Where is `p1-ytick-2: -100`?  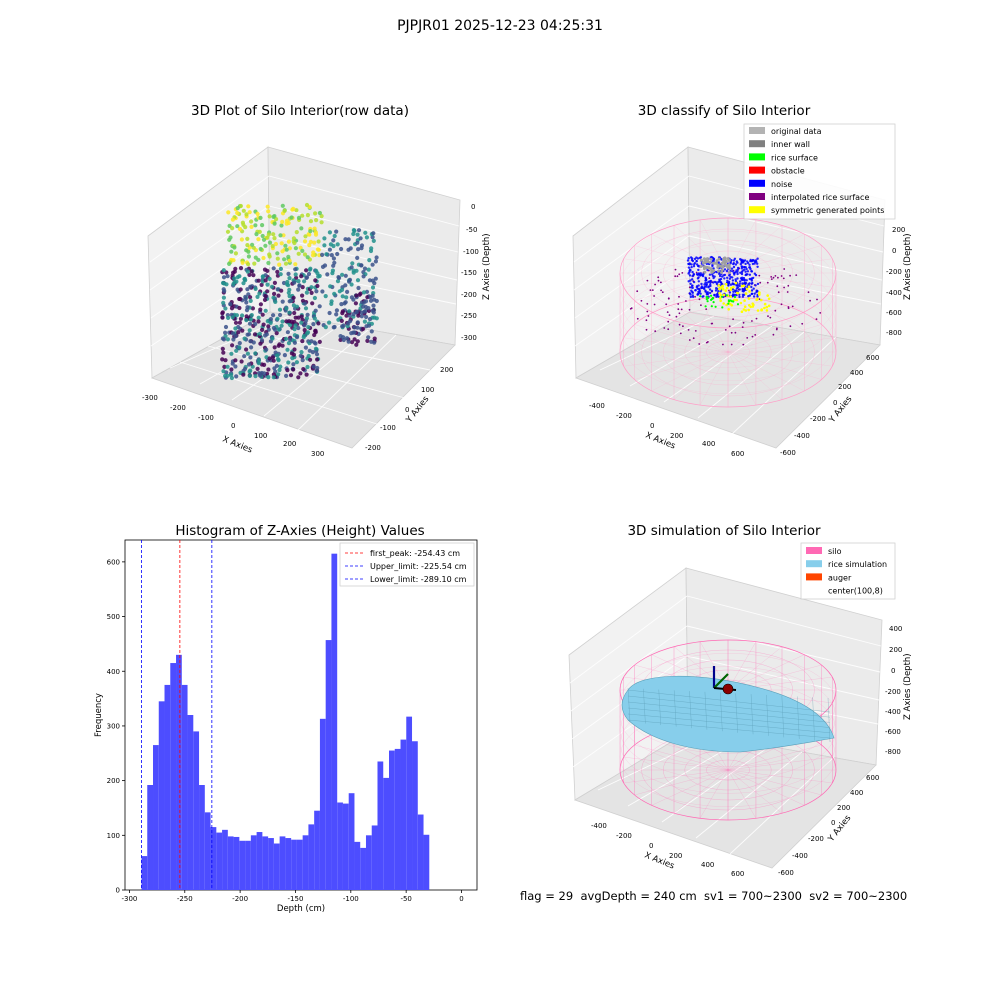 p1-ytick-2: -100 is located at coordinates (388, 428).